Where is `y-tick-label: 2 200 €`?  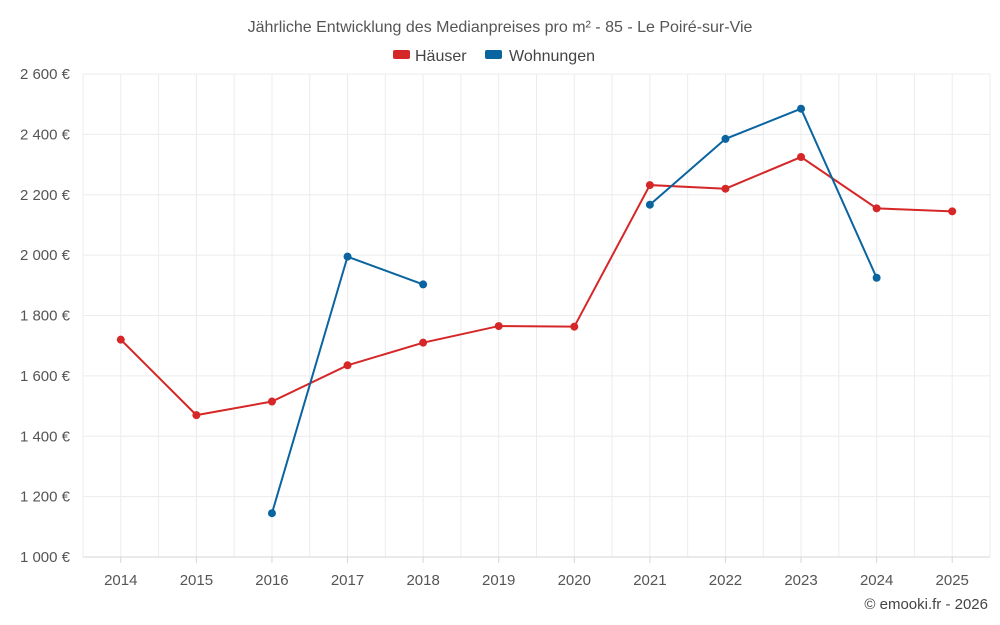
y-tick-label: 2 200 € is located at coordinates (45, 195).